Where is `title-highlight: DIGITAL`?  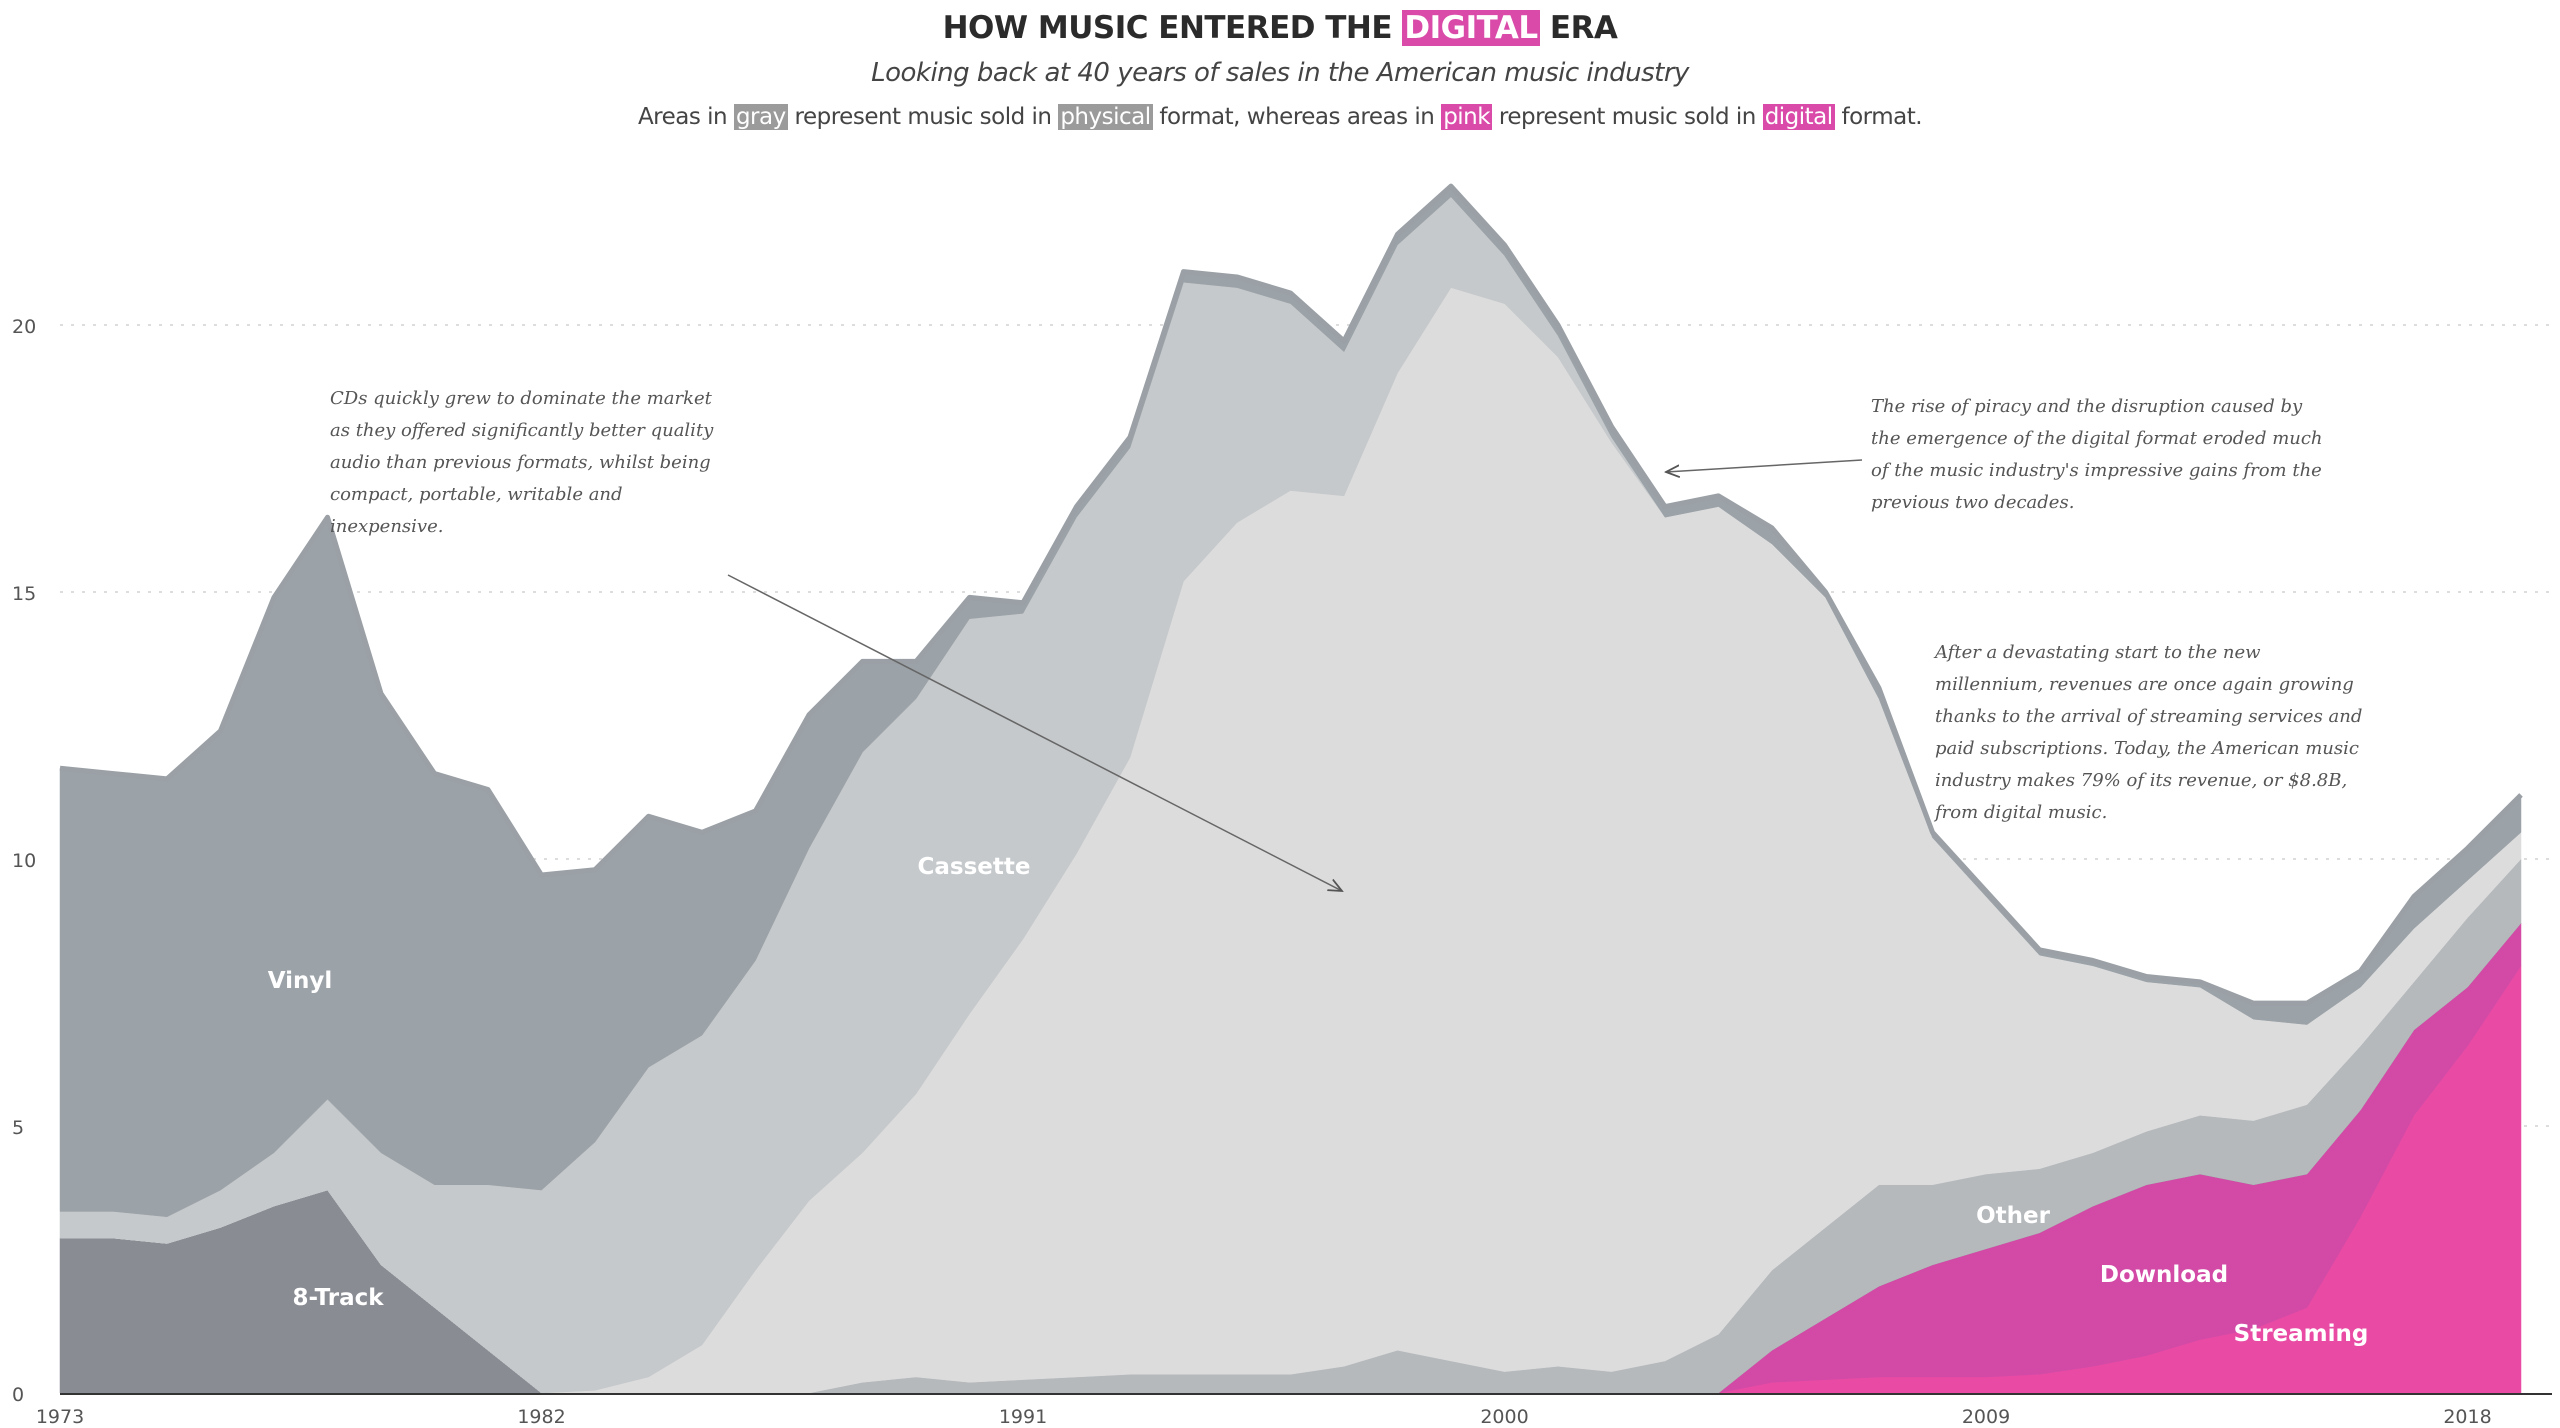 title-highlight: DIGITAL is located at coordinates (1471, 28).